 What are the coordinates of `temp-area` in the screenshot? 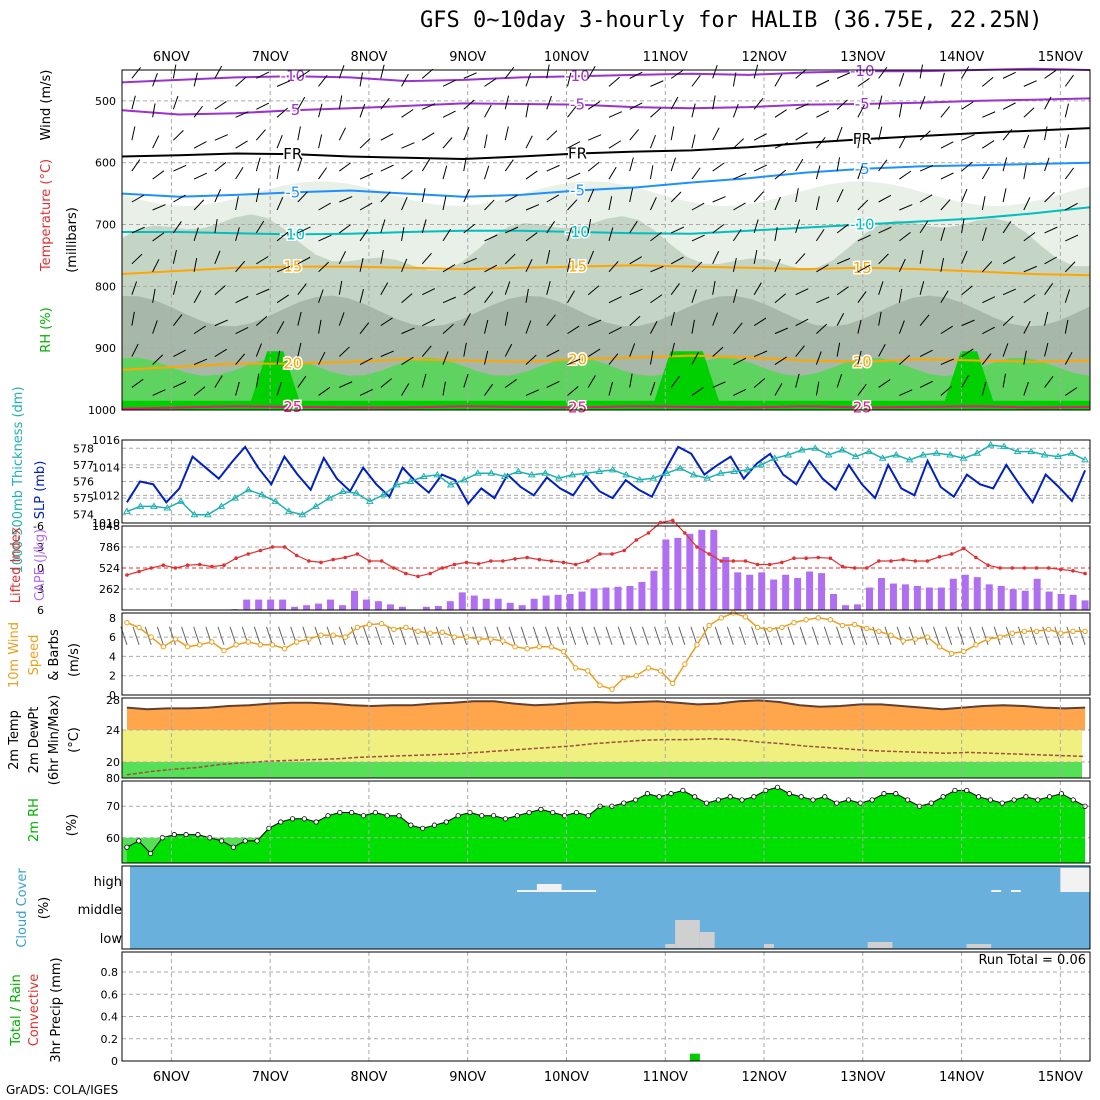 It's located at (606, 715).